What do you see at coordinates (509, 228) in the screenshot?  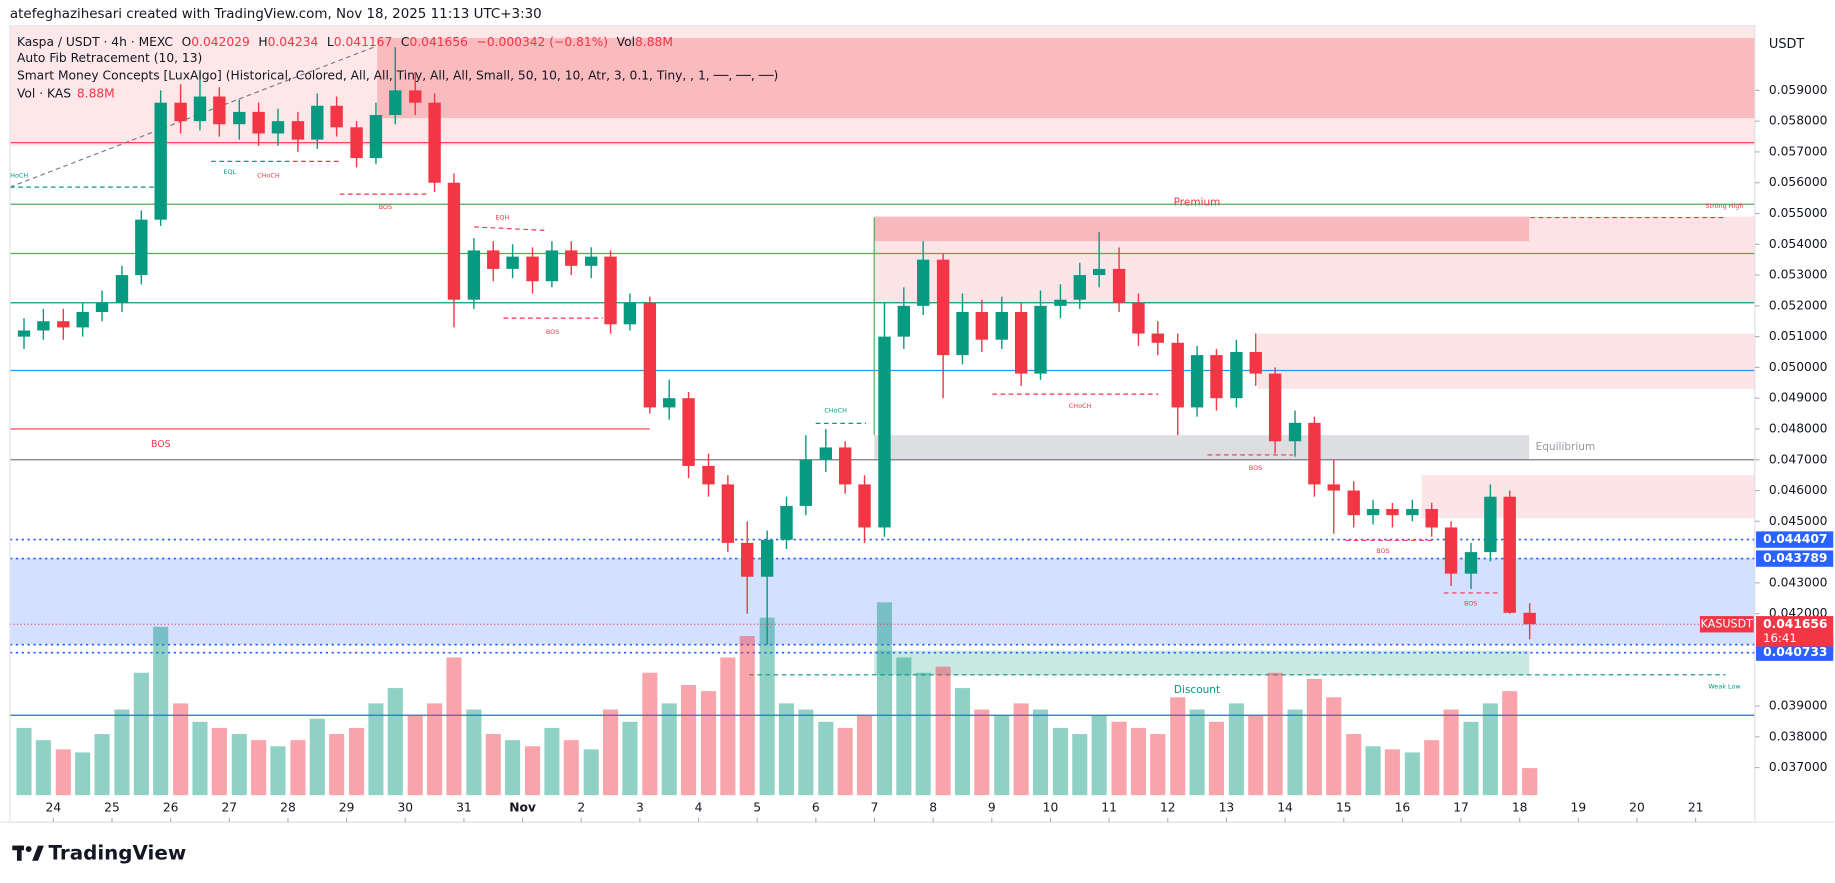 I see `structure-line` at bounding box center [509, 228].